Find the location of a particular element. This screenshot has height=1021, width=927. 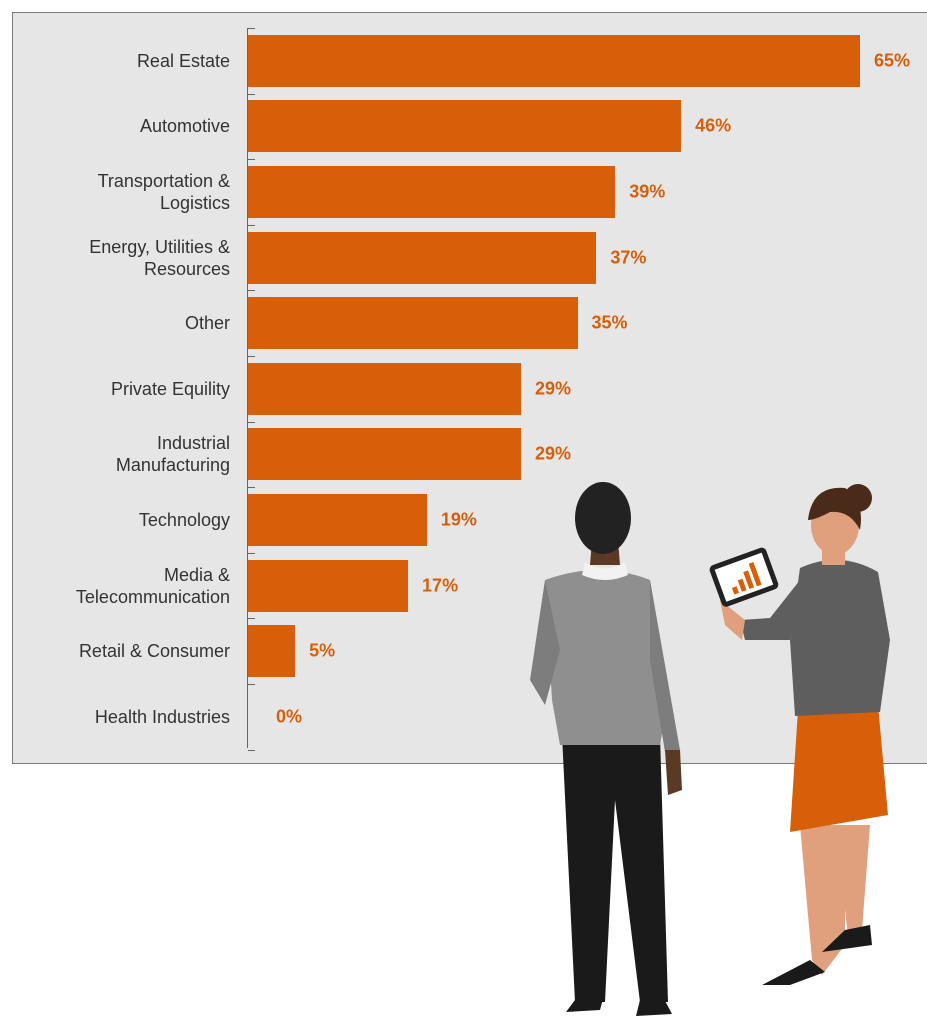

category-label: Automotive is located at coordinates (184, 126).